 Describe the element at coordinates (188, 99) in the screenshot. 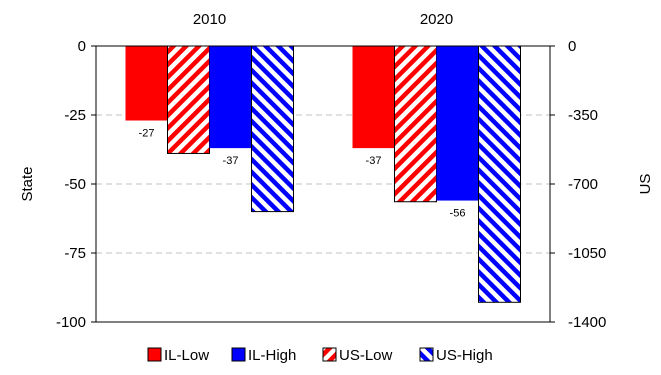

I see `bar-us-low-2010` at that location.